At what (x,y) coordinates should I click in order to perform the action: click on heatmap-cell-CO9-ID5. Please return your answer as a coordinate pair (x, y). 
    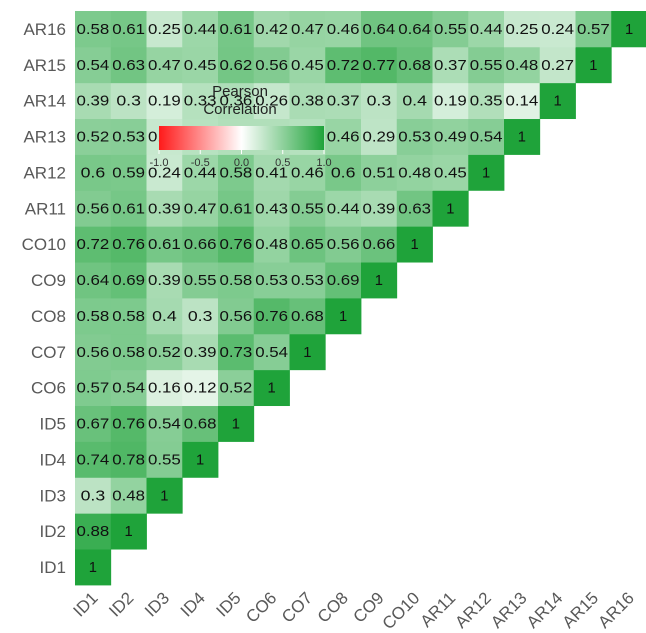
    Looking at the image, I should click on (236, 280).